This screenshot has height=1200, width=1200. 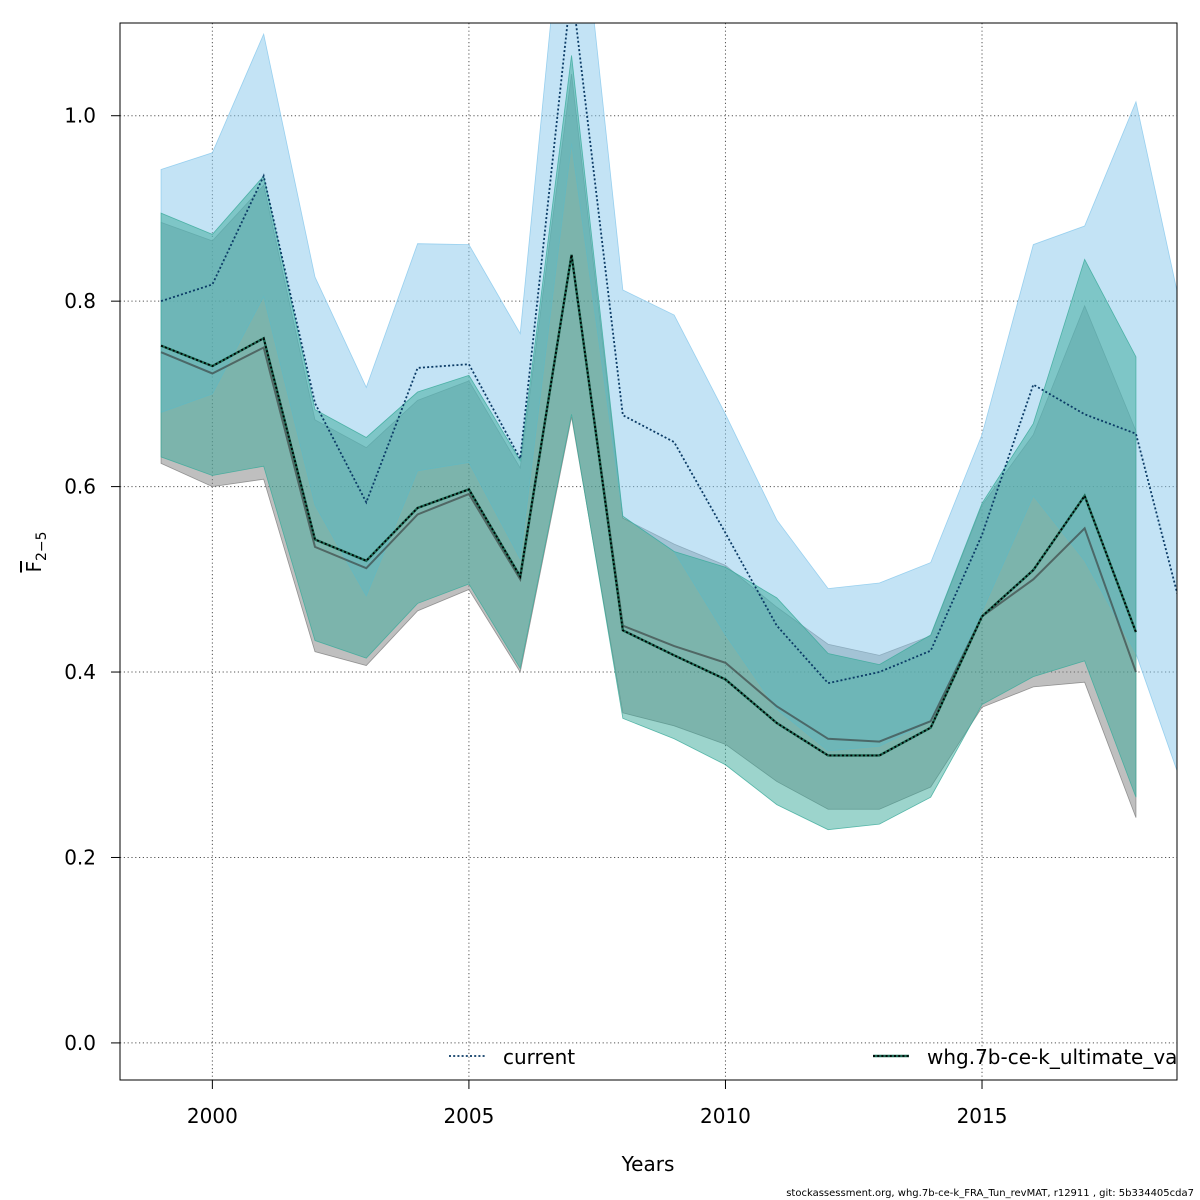 What do you see at coordinates (111, 1057) in the screenshot?
I see `legend-label-e: e` at bounding box center [111, 1057].